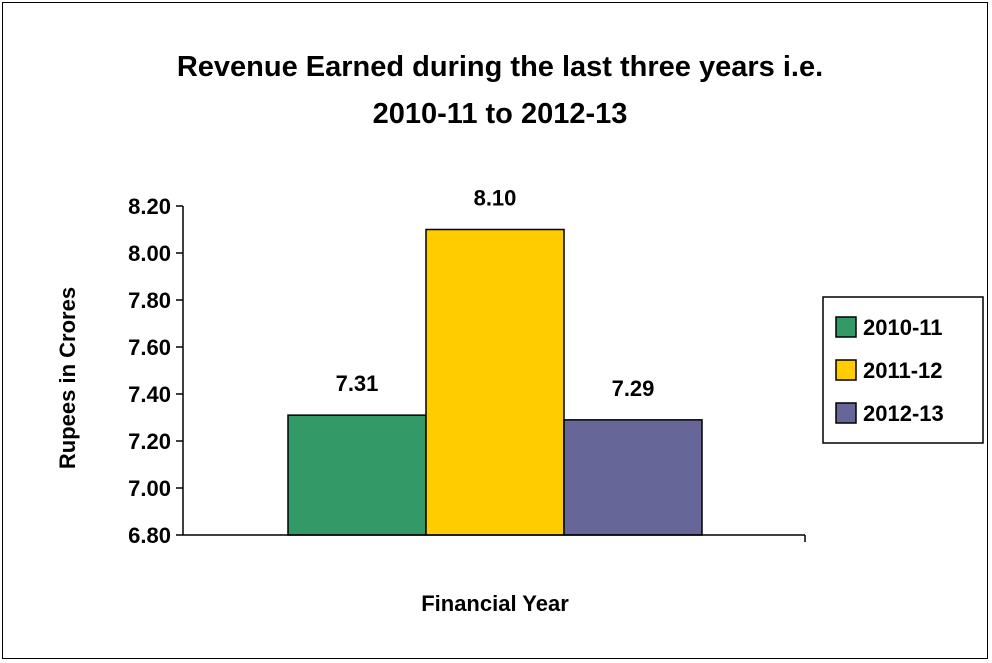 This screenshot has height=663, width=992. What do you see at coordinates (500, 114) in the screenshot?
I see `chart-title-line-2: 2010-11 to 2012-13` at bounding box center [500, 114].